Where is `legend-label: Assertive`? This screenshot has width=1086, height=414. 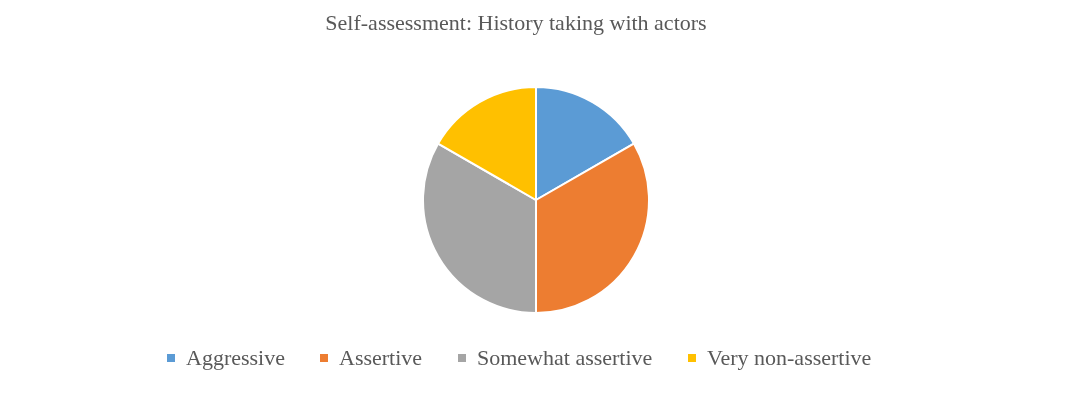
legend-label: Assertive is located at coordinates (381, 357).